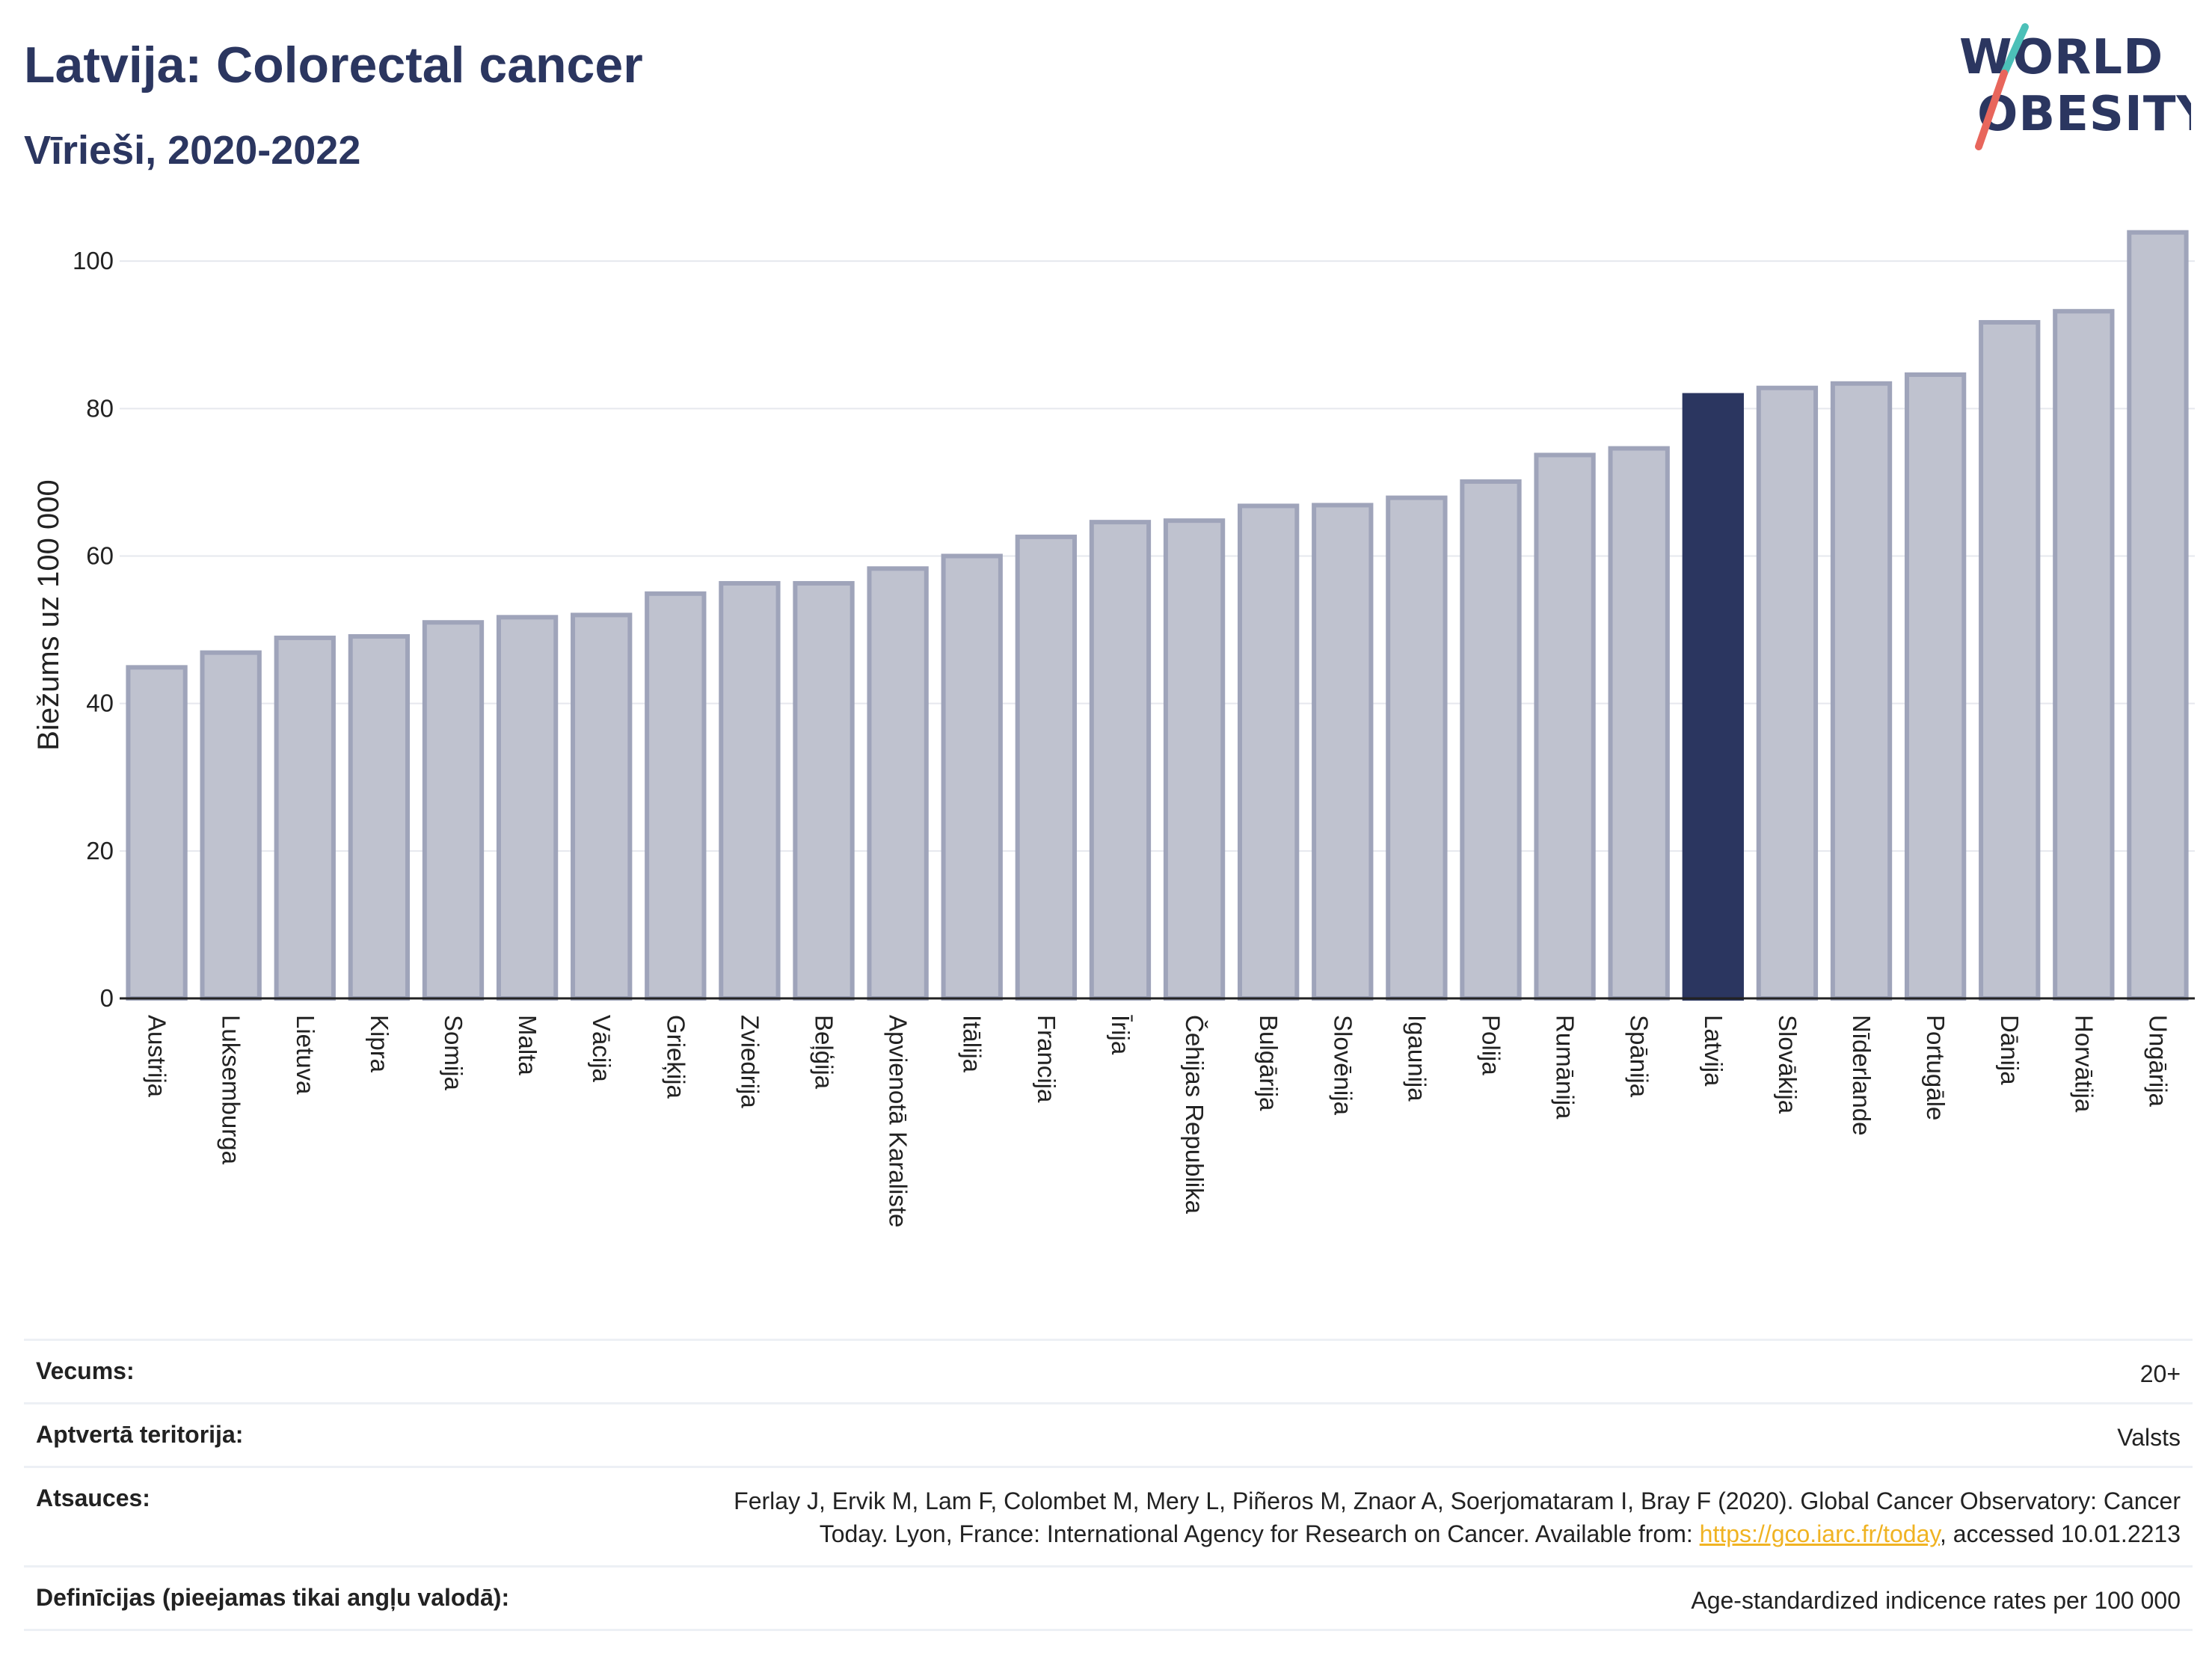  I want to click on territory-label: Aptvertā teritorija:, so click(140, 1434).